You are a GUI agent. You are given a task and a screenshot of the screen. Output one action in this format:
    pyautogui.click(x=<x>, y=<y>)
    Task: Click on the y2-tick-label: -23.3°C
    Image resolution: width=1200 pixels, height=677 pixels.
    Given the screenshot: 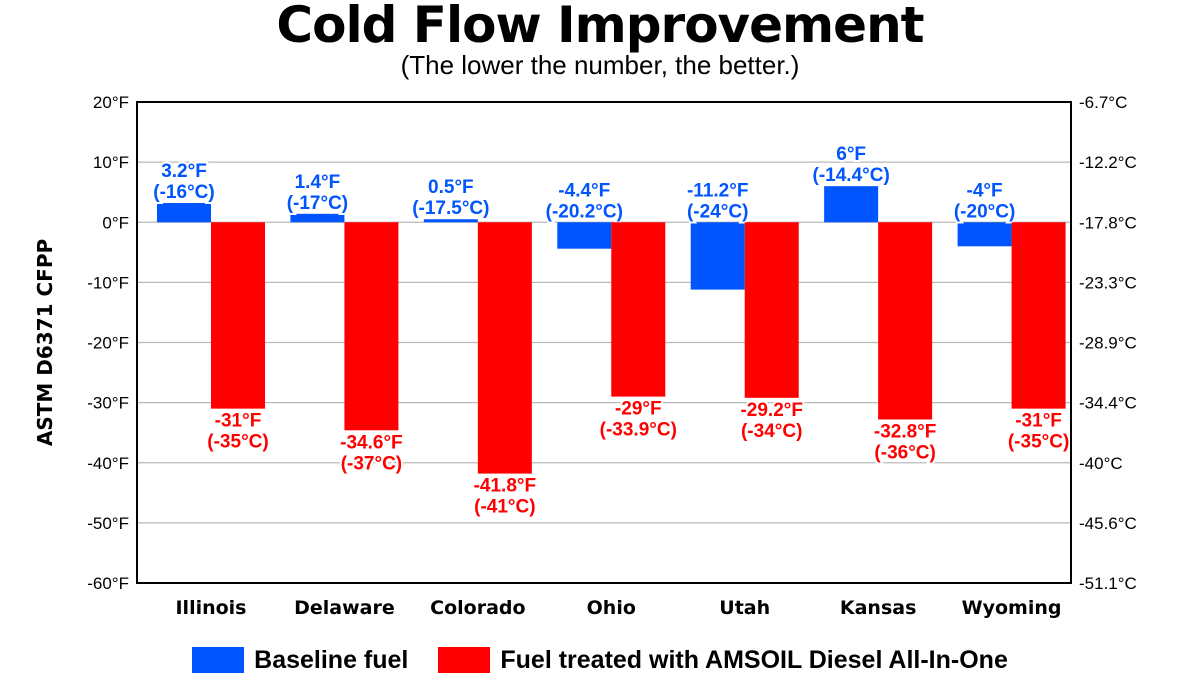 What is the action you would take?
    pyautogui.click(x=1108, y=282)
    